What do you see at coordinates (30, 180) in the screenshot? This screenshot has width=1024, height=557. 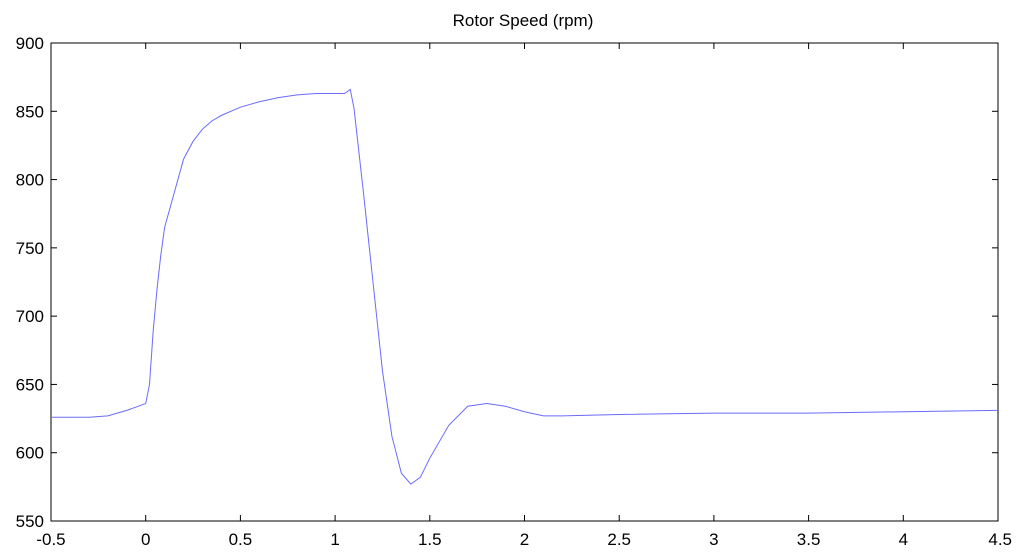 I see `y-tick-label: 800` at bounding box center [30, 180].